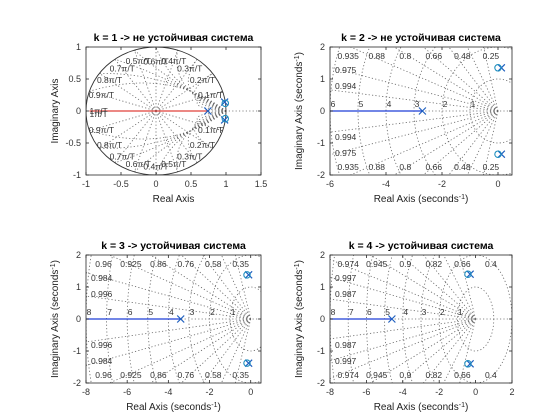  I want to click on freq-label: 6, so click(130, 312).